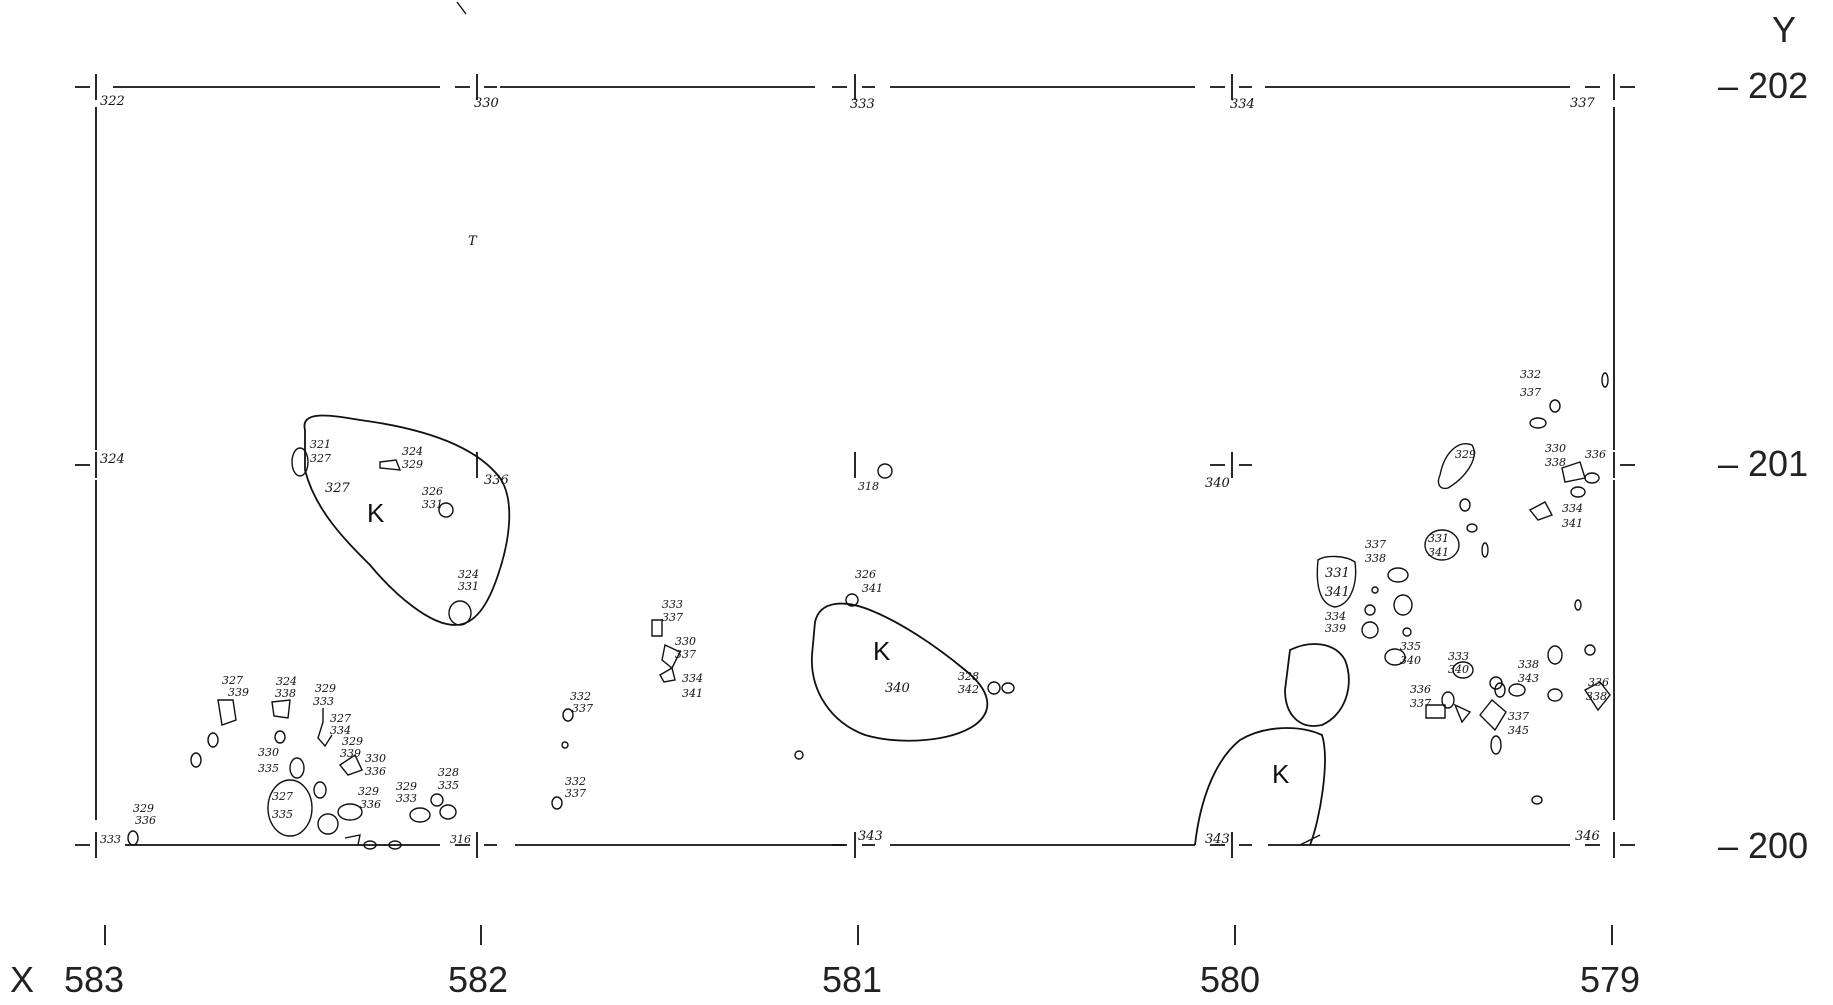  What do you see at coordinates (486, 103) in the screenshot?
I see `grid-label: 330` at bounding box center [486, 103].